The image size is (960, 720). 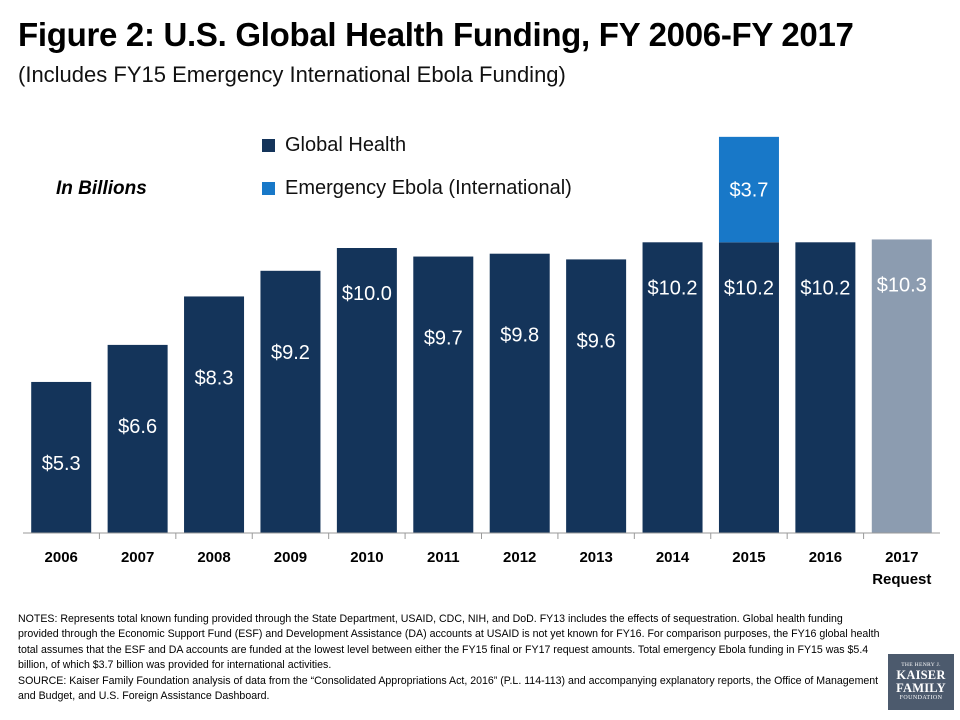 What do you see at coordinates (137, 427) in the screenshot?
I see `data-label-global-health-2007: $6.6` at bounding box center [137, 427].